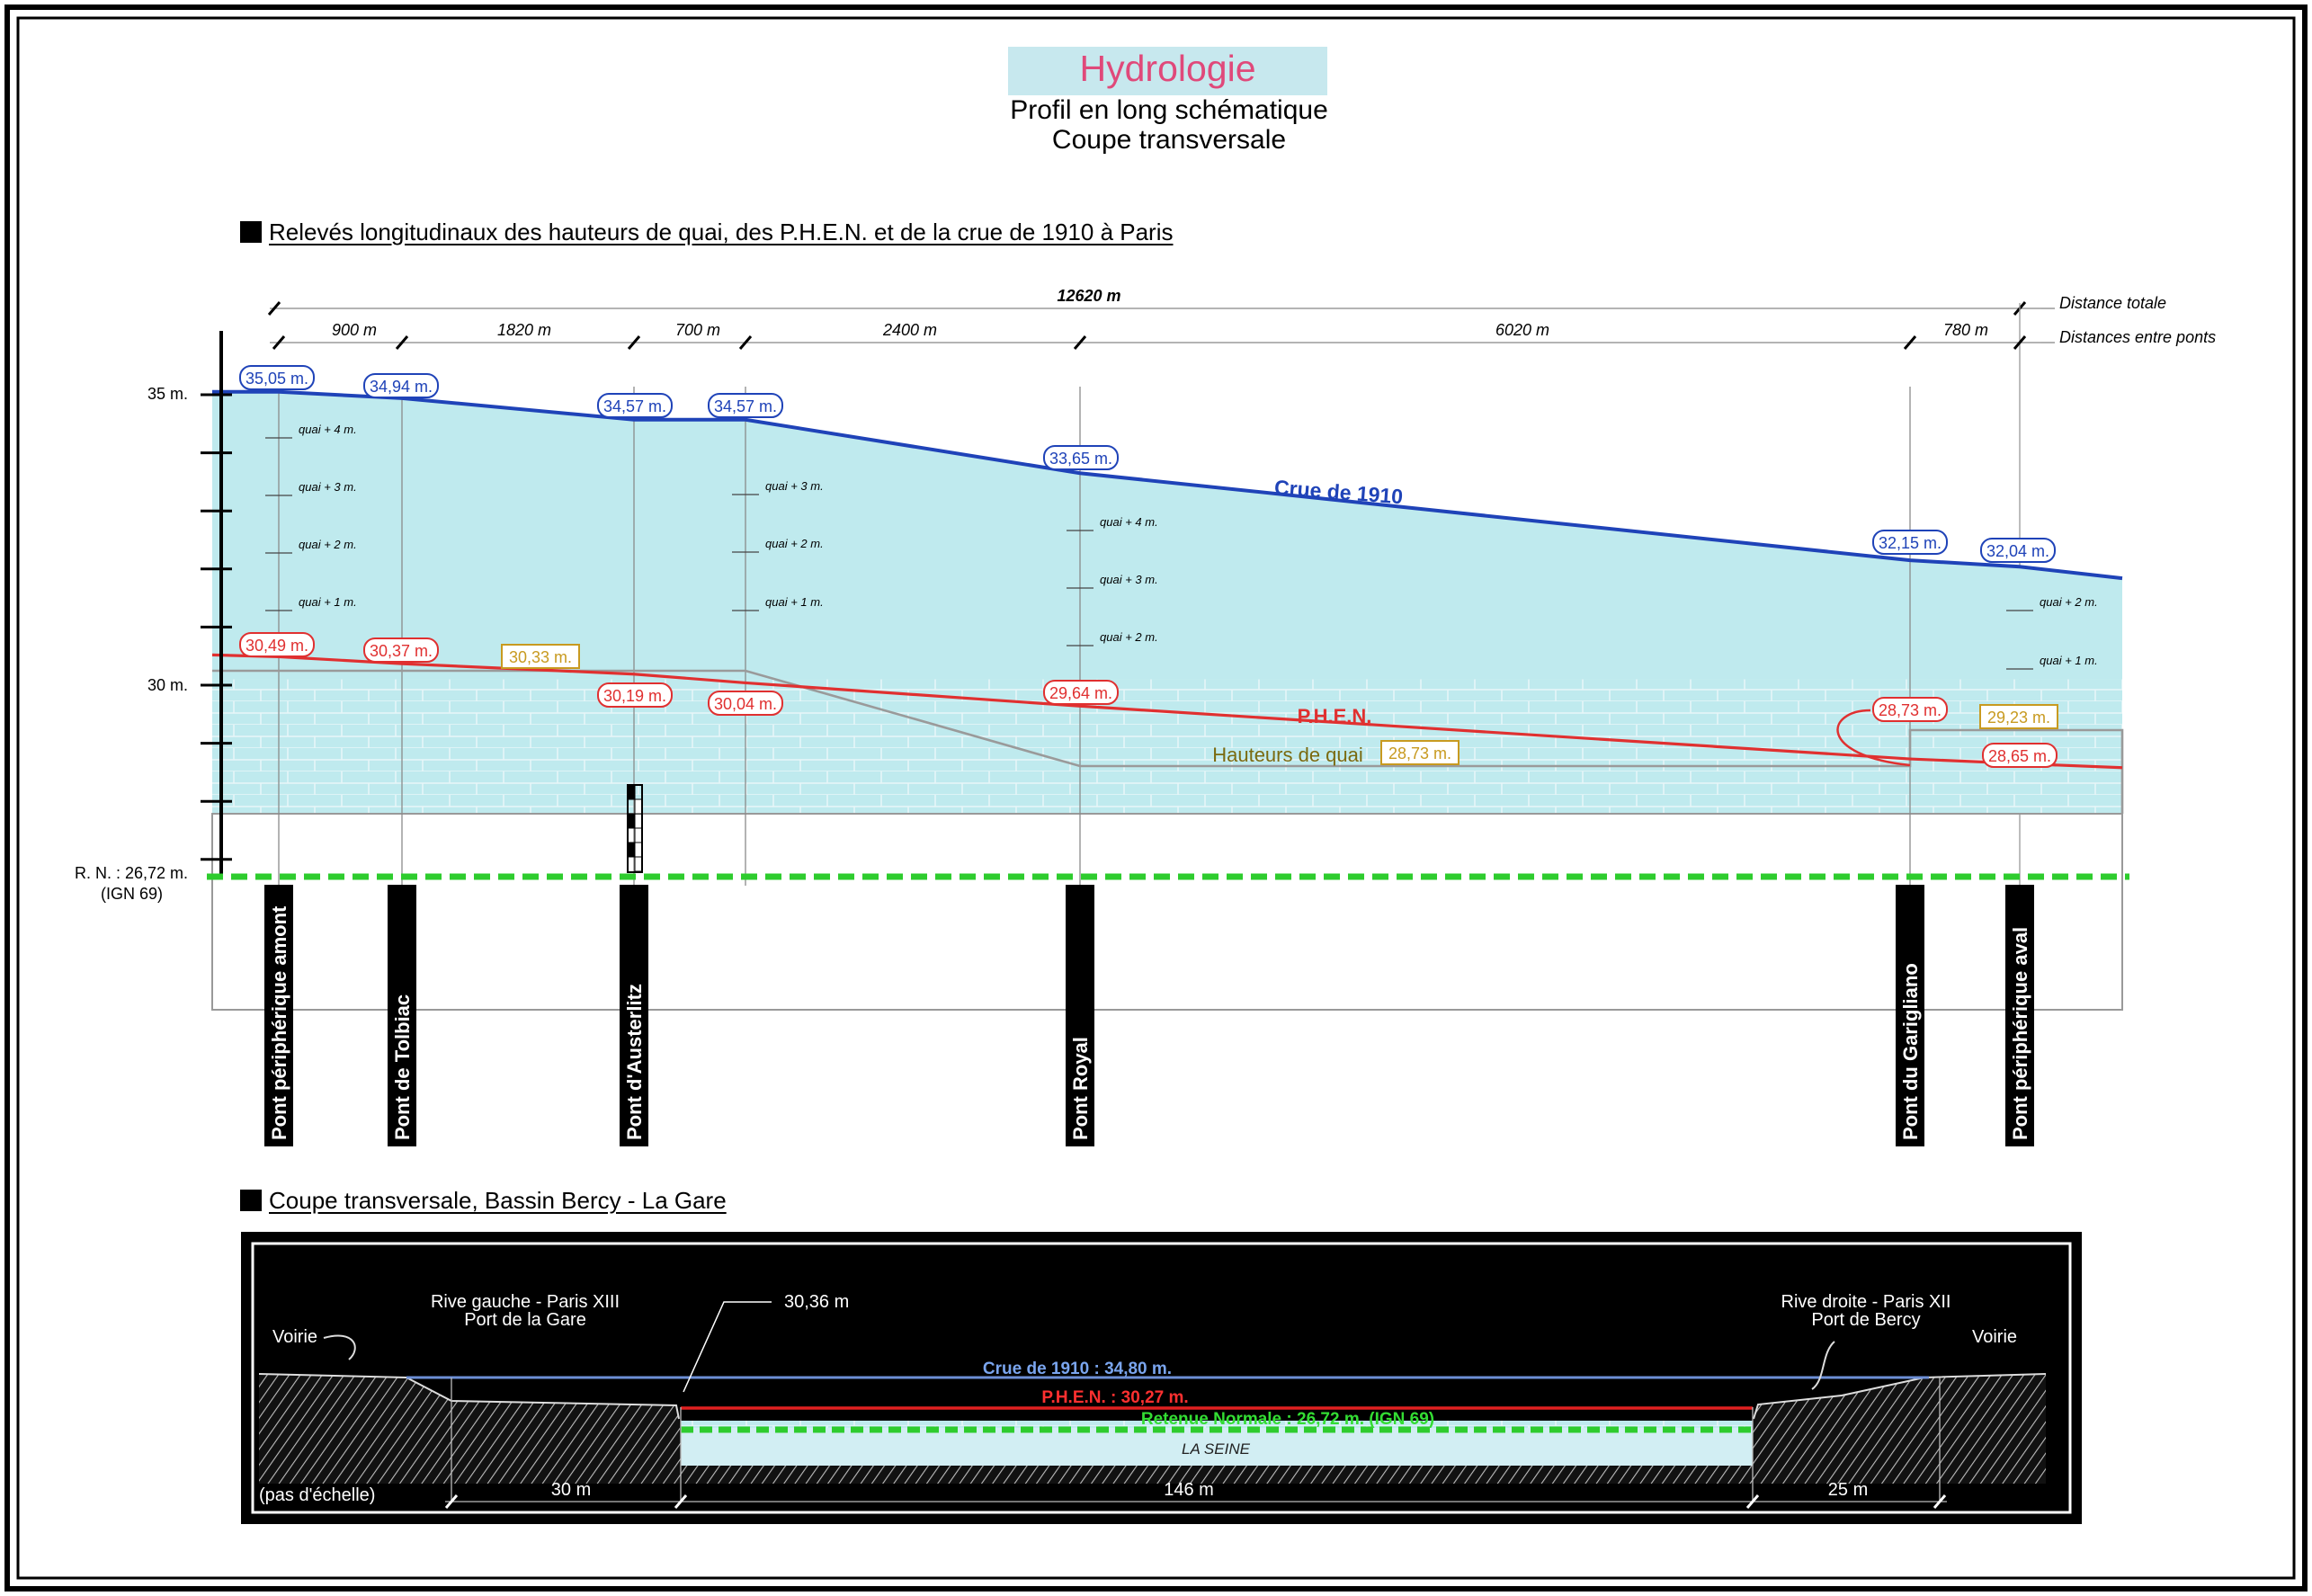 This screenshot has height=1596, width=2312. Describe the element at coordinates (1189, 1490) in the screenshot. I see `width-river: 146 m` at that location.